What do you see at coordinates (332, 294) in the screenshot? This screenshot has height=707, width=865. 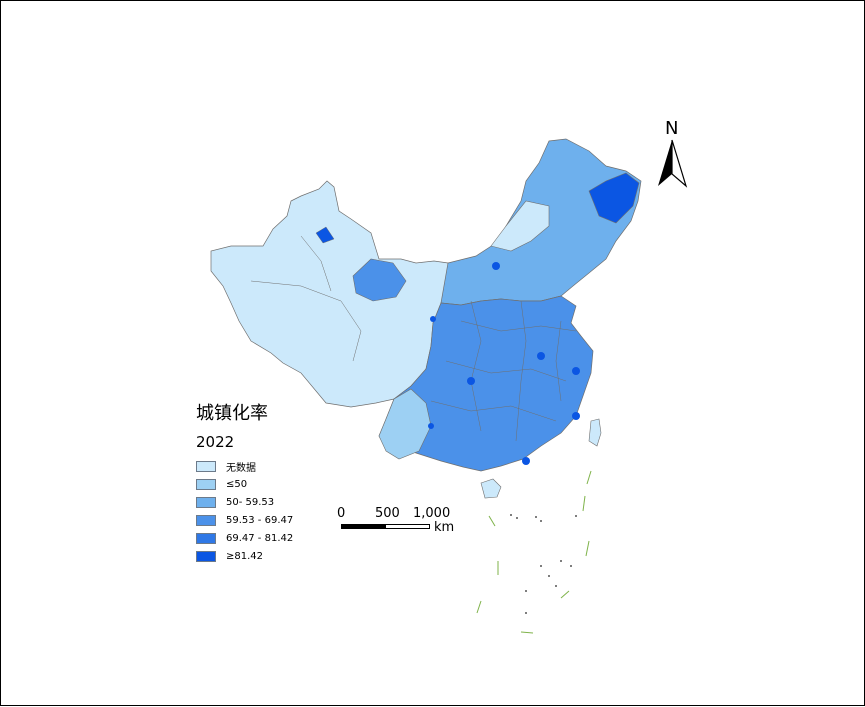 I see `map-region-west` at bounding box center [332, 294].